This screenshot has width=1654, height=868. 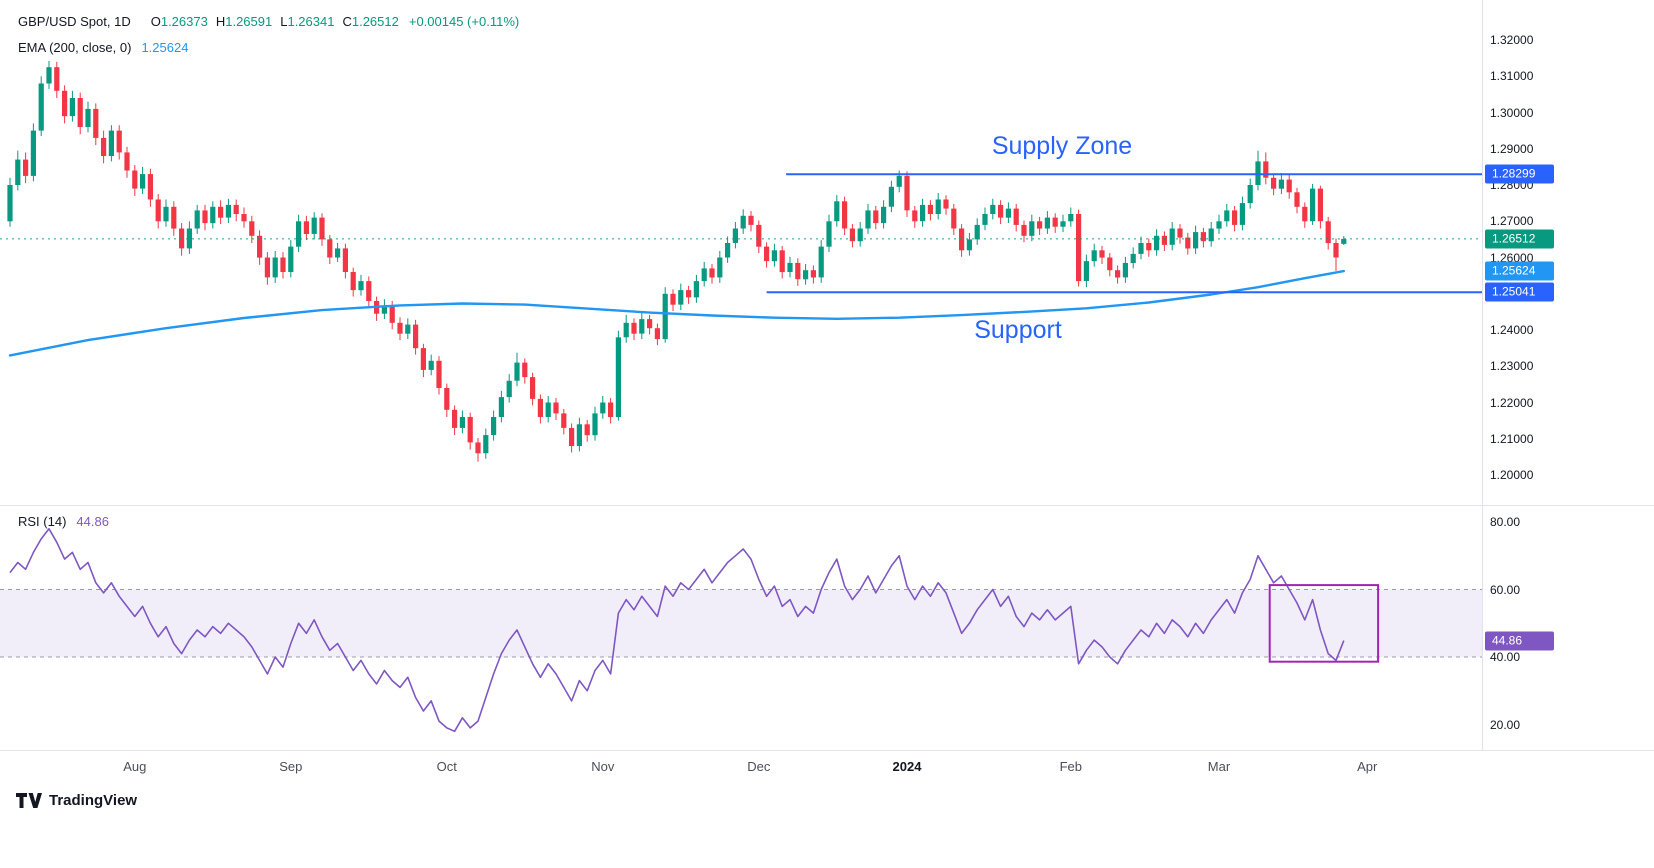 I want to click on rsi-legend: RSI (14) 44.86, so click(x=63, y=521).